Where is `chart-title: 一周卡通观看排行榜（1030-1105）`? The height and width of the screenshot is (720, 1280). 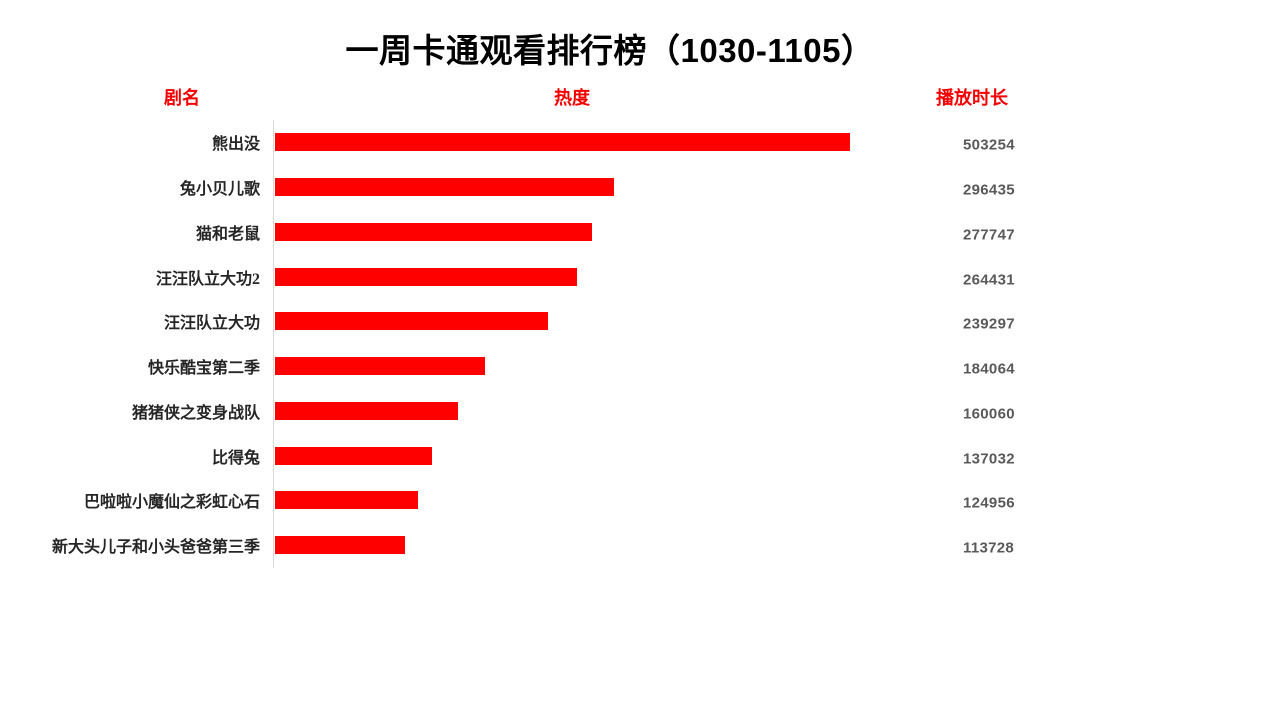 chart-title: 一周卡通观看排行榜（1030-1105） is located at coordinates (610, 50).